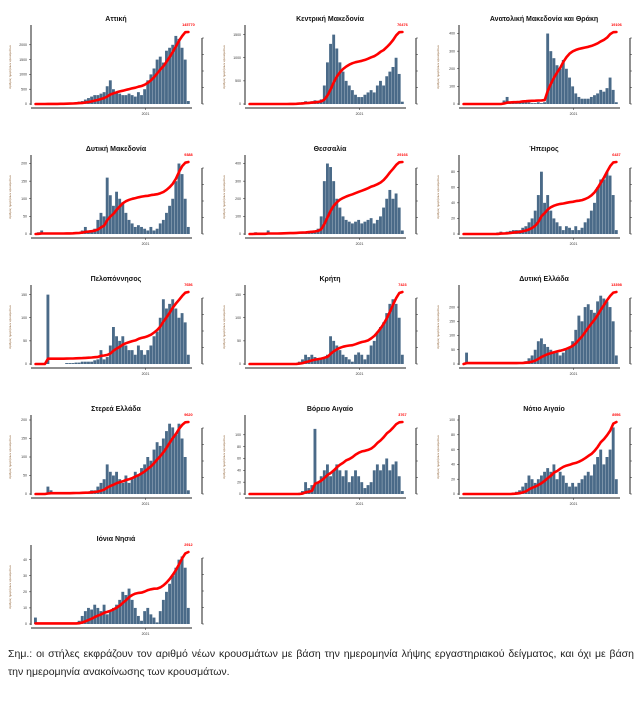 Image resolution: width=642 pixels, height=706 pixels. Describe the element at coordinates (402, 25) in the screenshot. I see `cumulative-end-label: 76476` at that location.